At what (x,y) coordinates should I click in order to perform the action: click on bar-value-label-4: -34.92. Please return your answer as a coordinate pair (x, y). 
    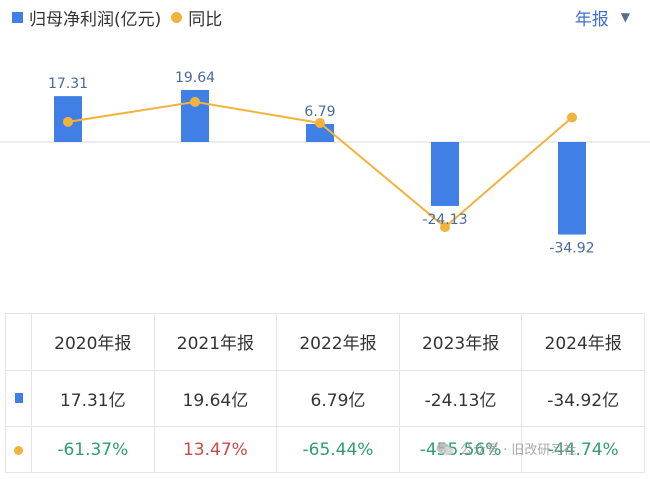
    Looking at the image, I should click on (571, 249).